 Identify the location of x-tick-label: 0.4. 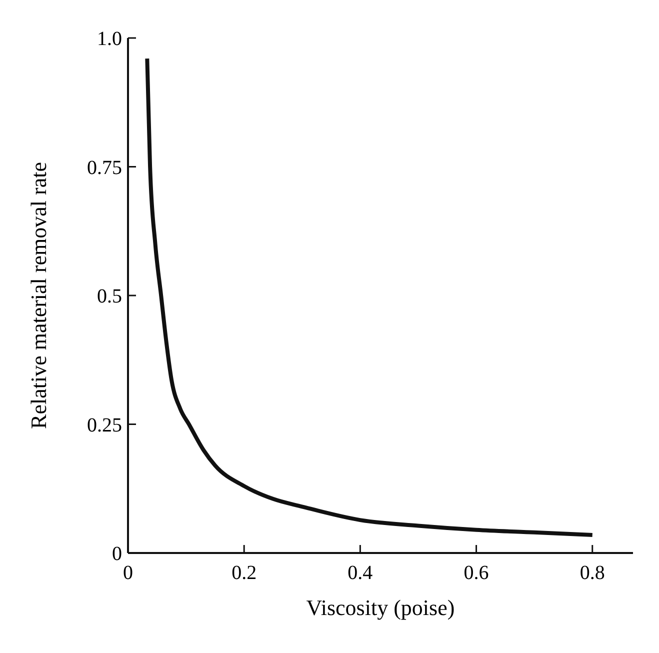
(360, 573).